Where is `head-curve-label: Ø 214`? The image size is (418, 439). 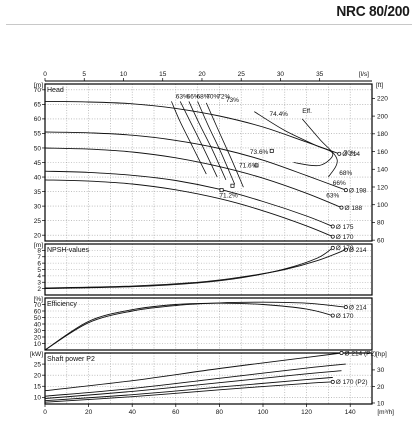
head-curve-label: Ø 214 is located at coordinates (351, 154).